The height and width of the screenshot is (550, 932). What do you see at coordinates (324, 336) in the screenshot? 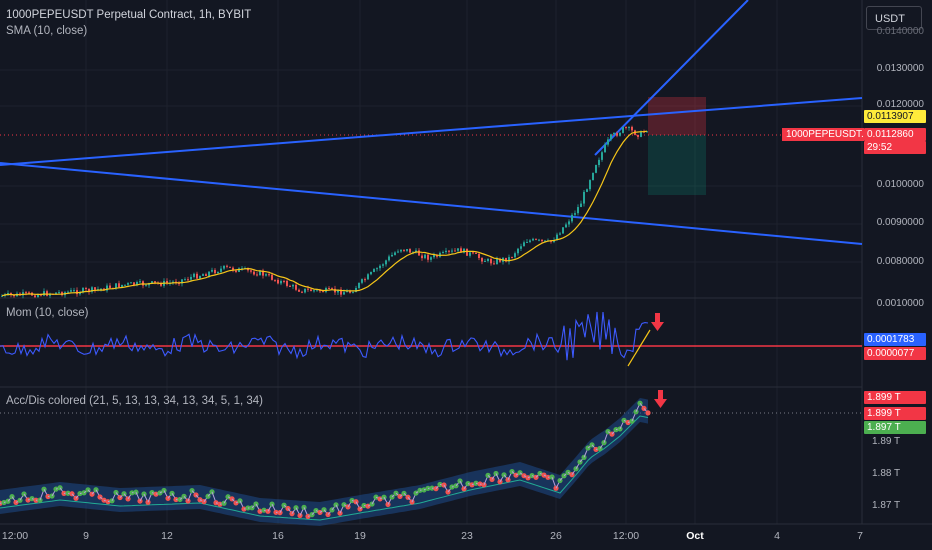
I see `momentum-line` at bounding box center [324, 336].